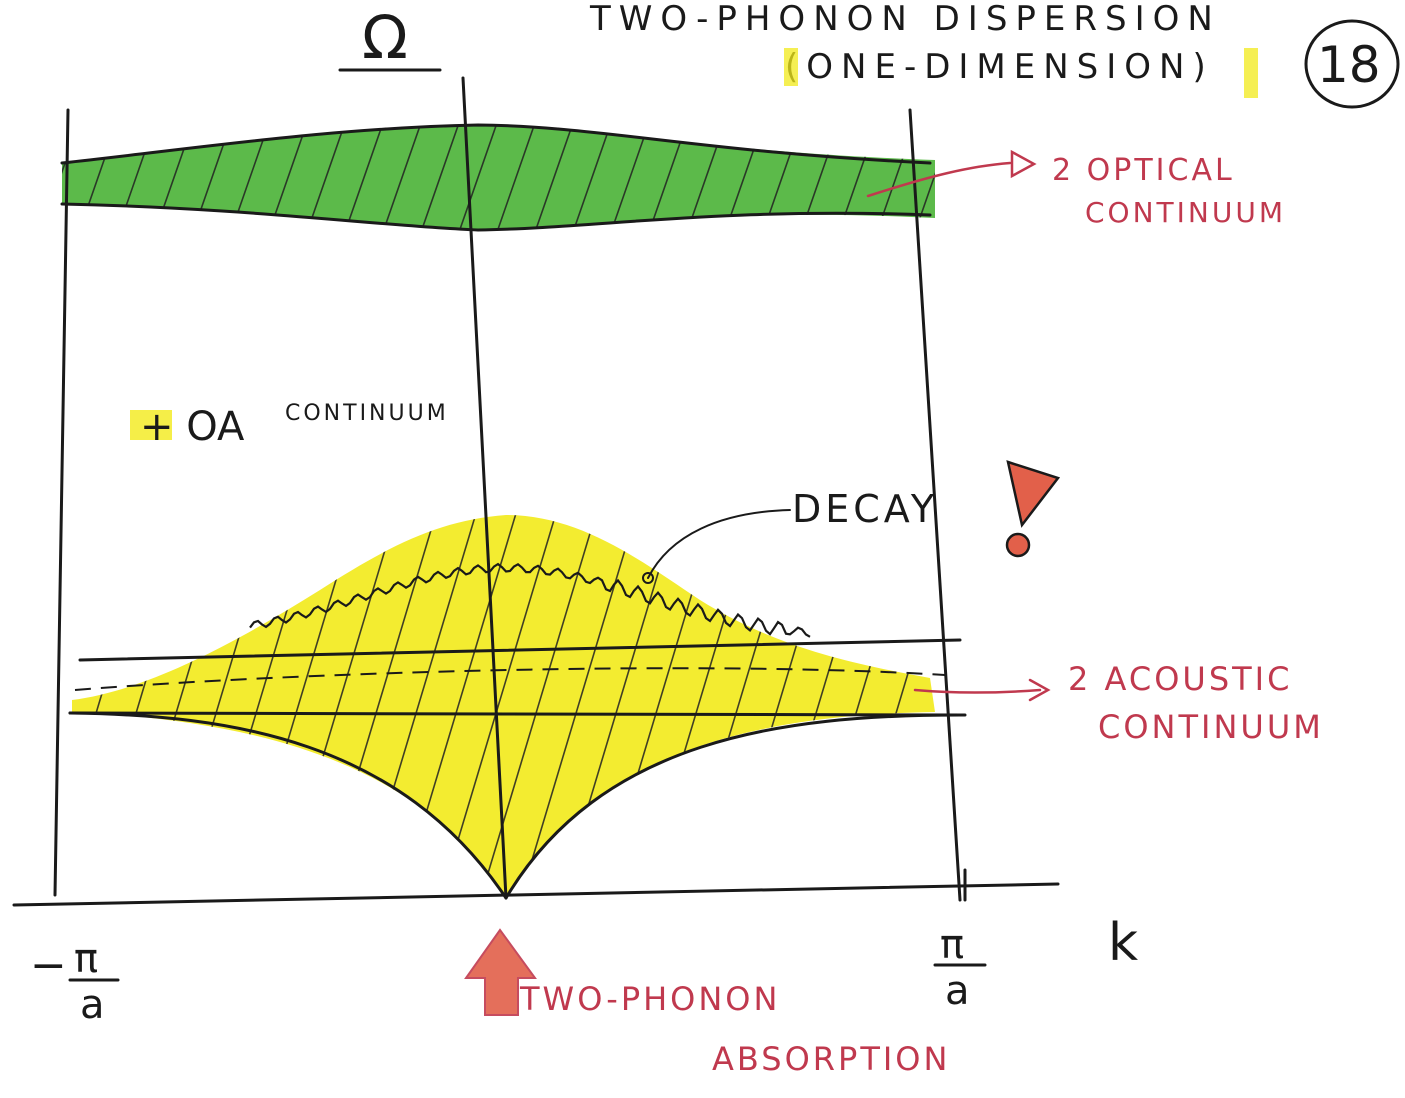 The height and width of the screenshot is (1098, 1405). I want to click on title-highlight-left, so click(791, 67).